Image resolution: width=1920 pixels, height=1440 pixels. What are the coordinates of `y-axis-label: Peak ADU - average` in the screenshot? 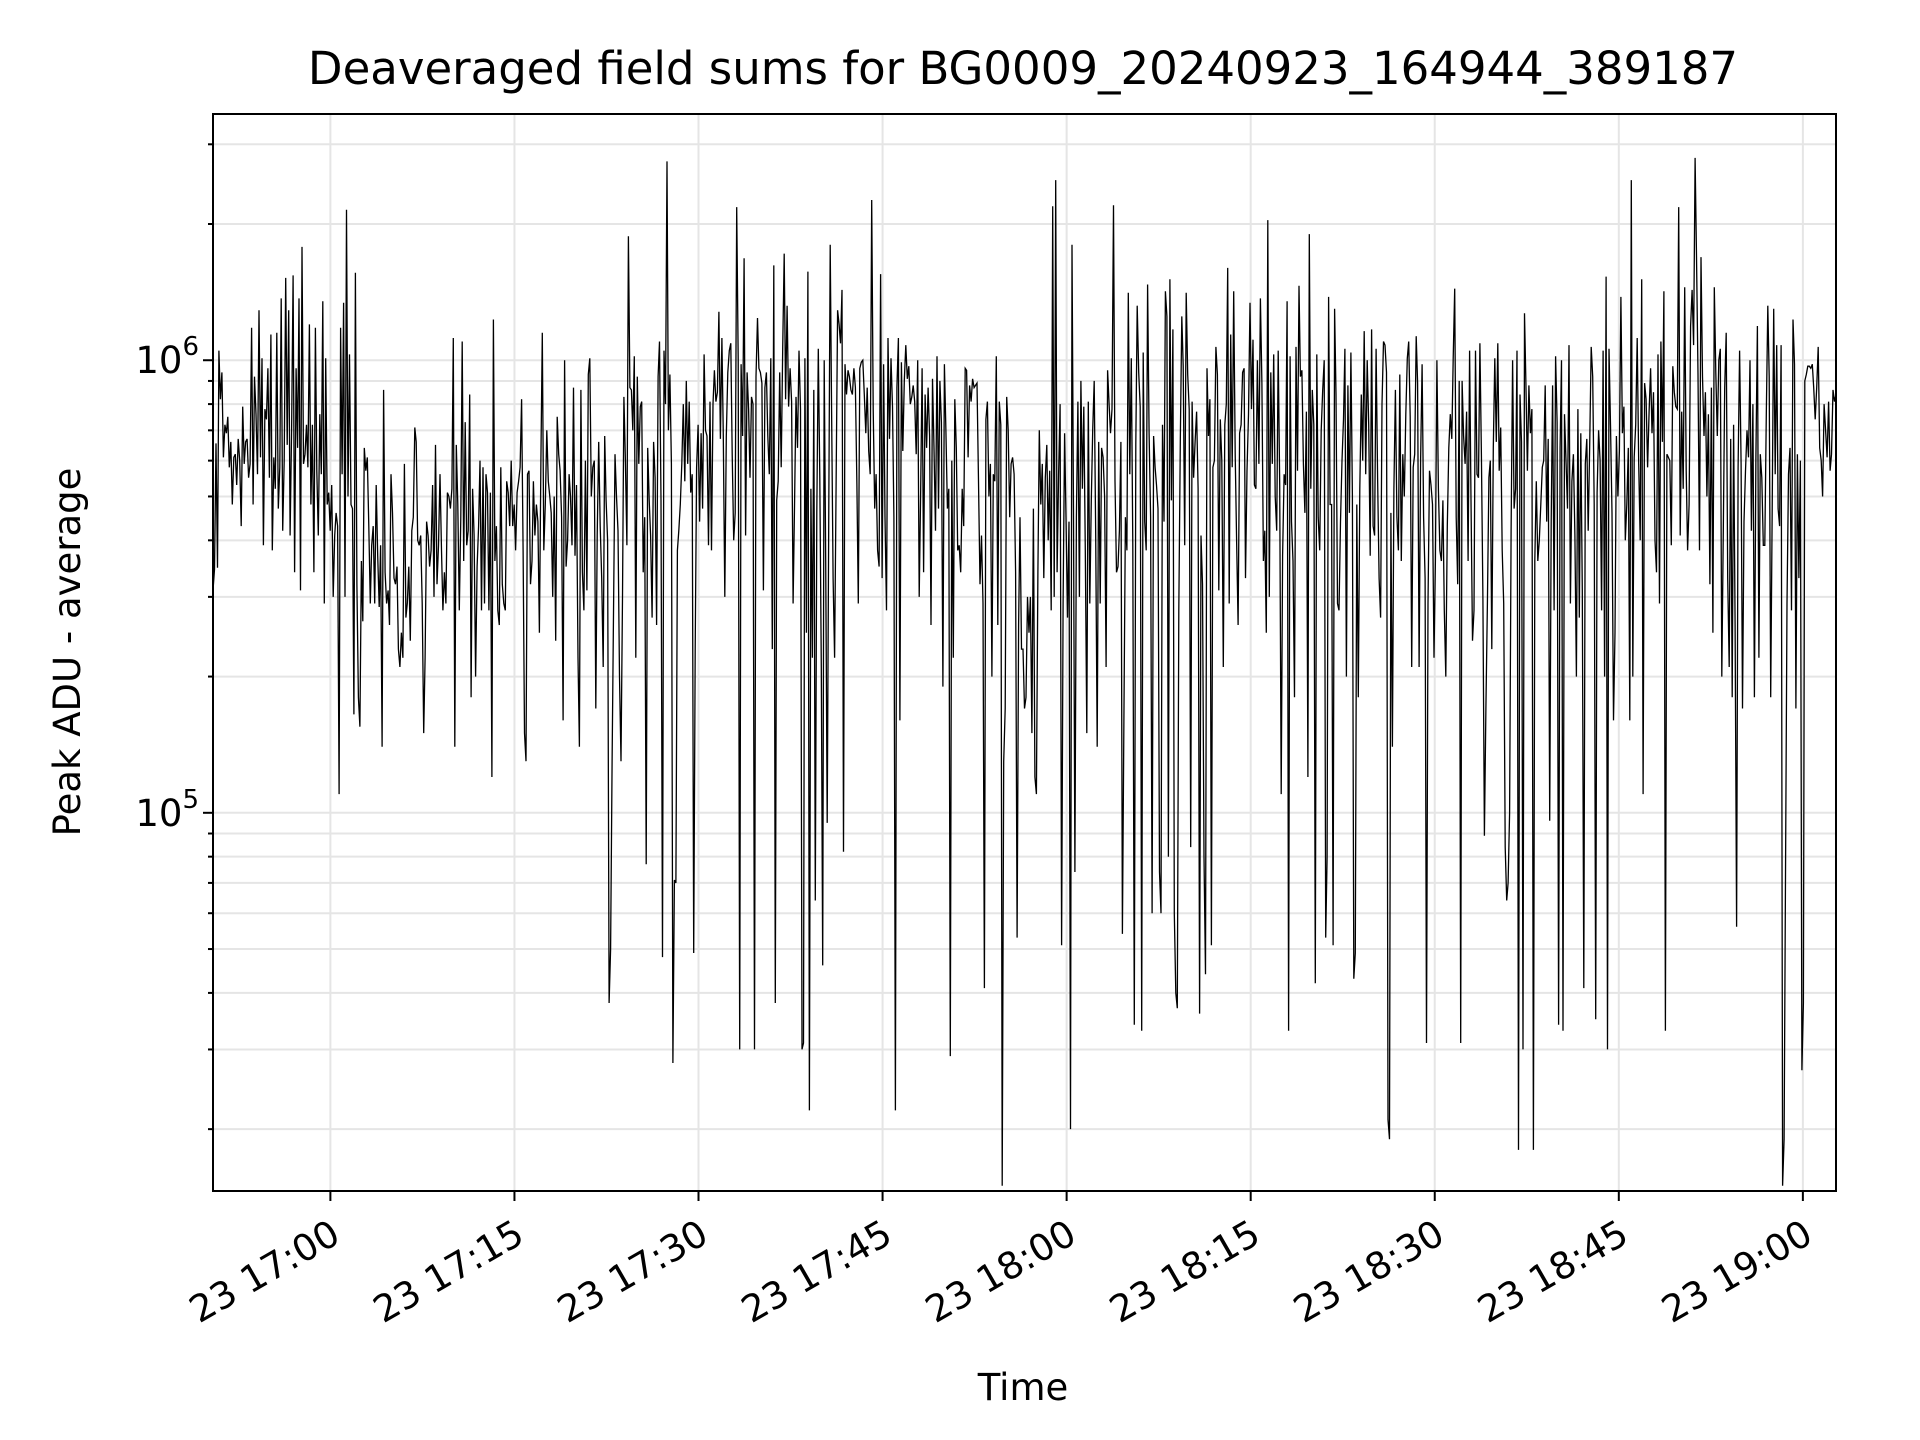 It's located at (67, 652).